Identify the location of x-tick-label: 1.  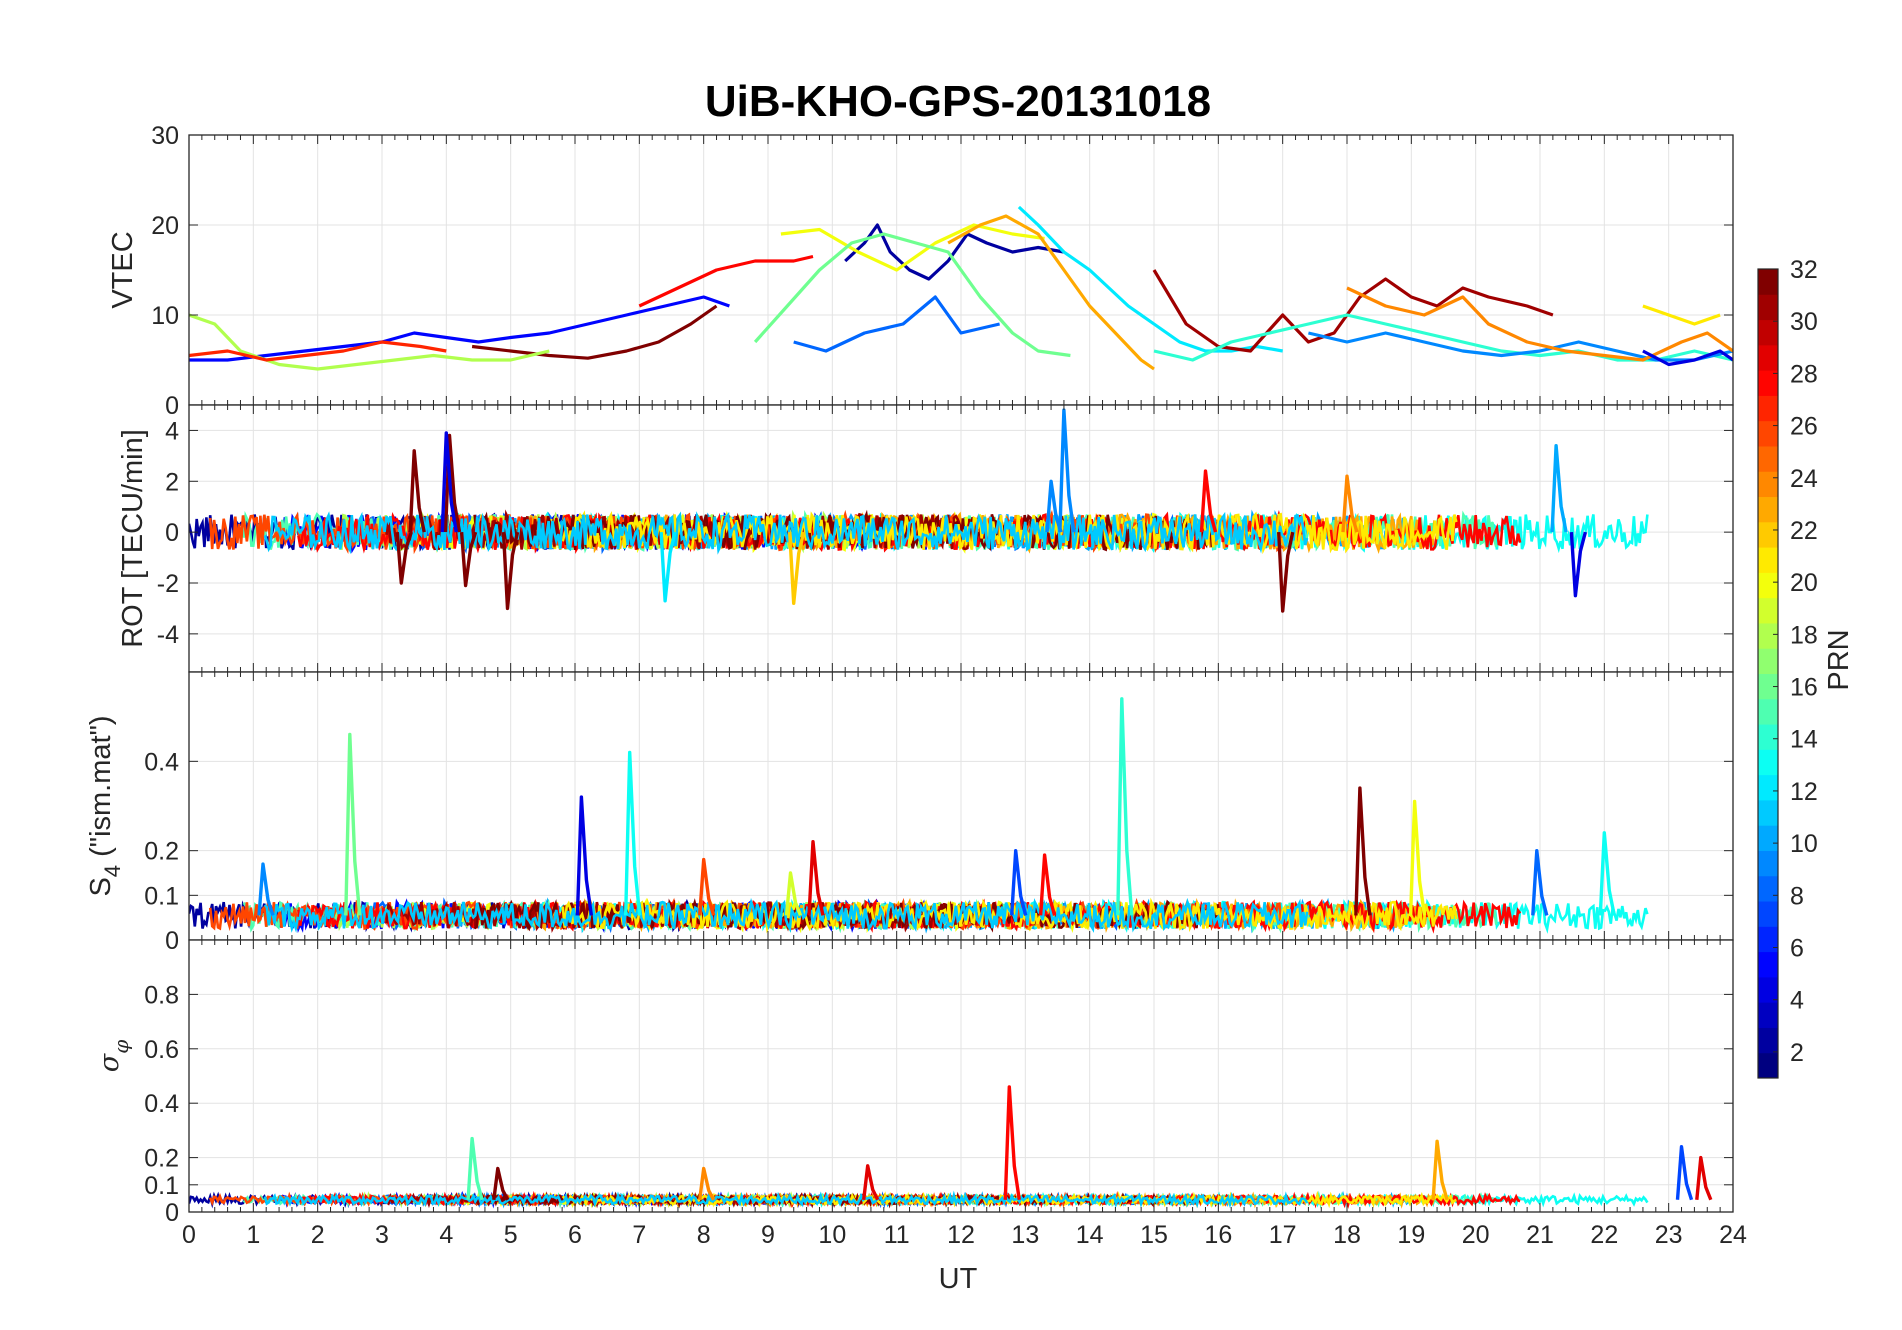
(253, 1235).